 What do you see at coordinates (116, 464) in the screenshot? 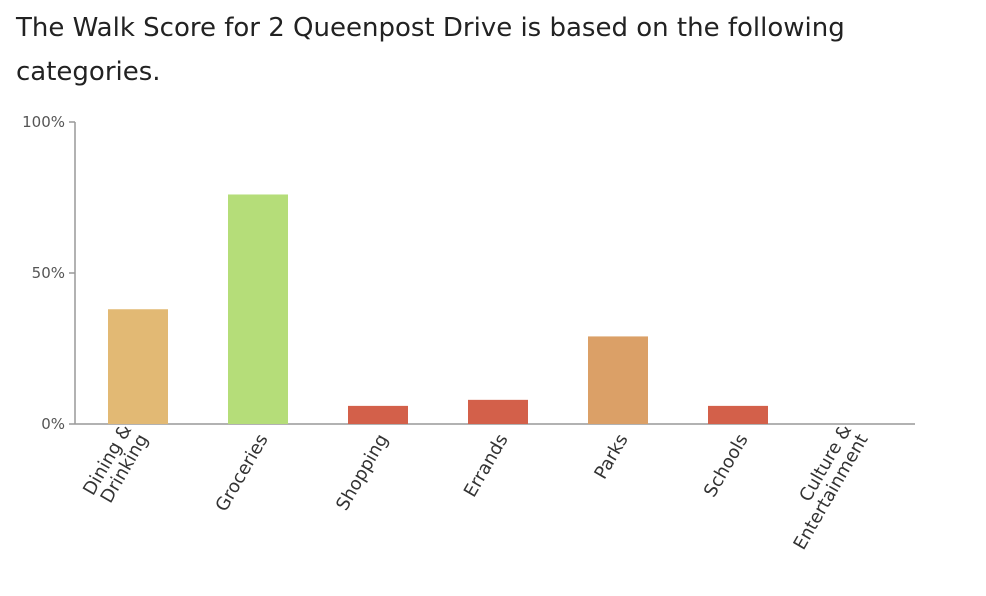
I see `category-label: Dining &Drinking` at bounding box center [116, 464].